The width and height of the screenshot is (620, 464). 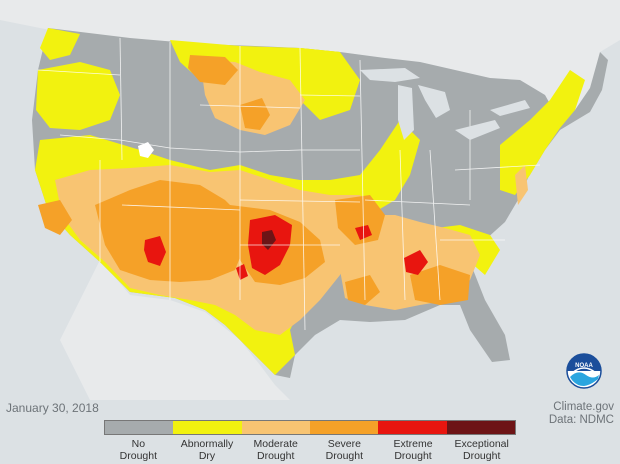 I want to click on legend-label-line: No, so click(x=138, y=444).